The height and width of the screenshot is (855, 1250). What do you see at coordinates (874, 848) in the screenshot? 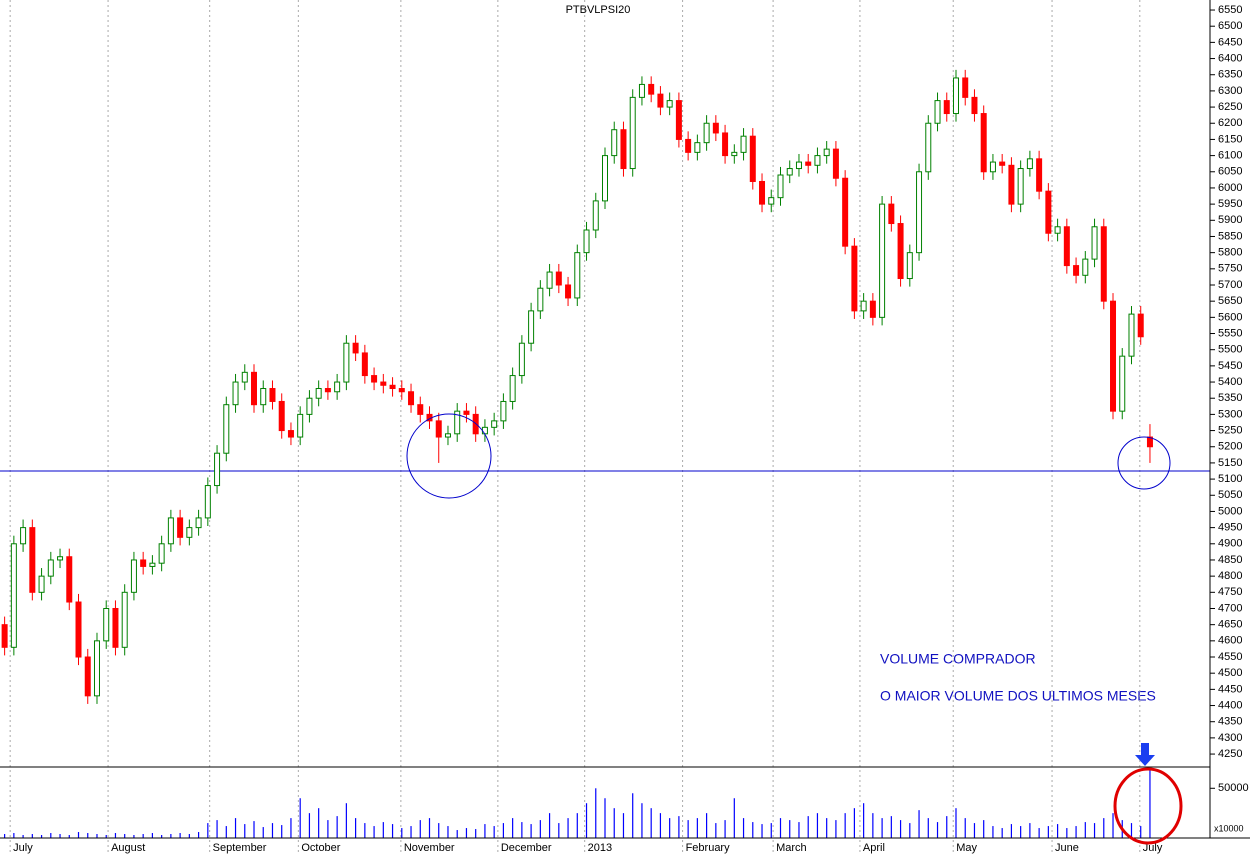
I see `x-tick-label: April` at bounding box center [874, 848].